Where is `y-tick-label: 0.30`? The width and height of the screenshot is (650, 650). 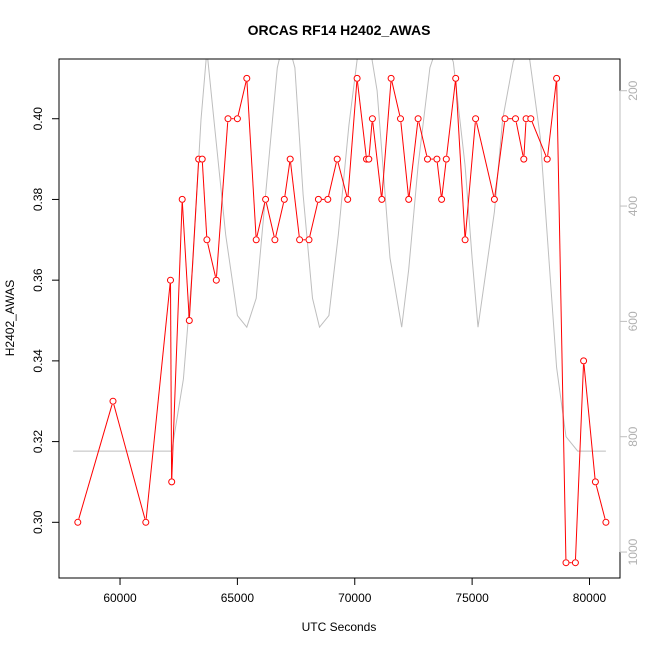 y-tick-label: 0.30 is located at coordinates (38, 522).